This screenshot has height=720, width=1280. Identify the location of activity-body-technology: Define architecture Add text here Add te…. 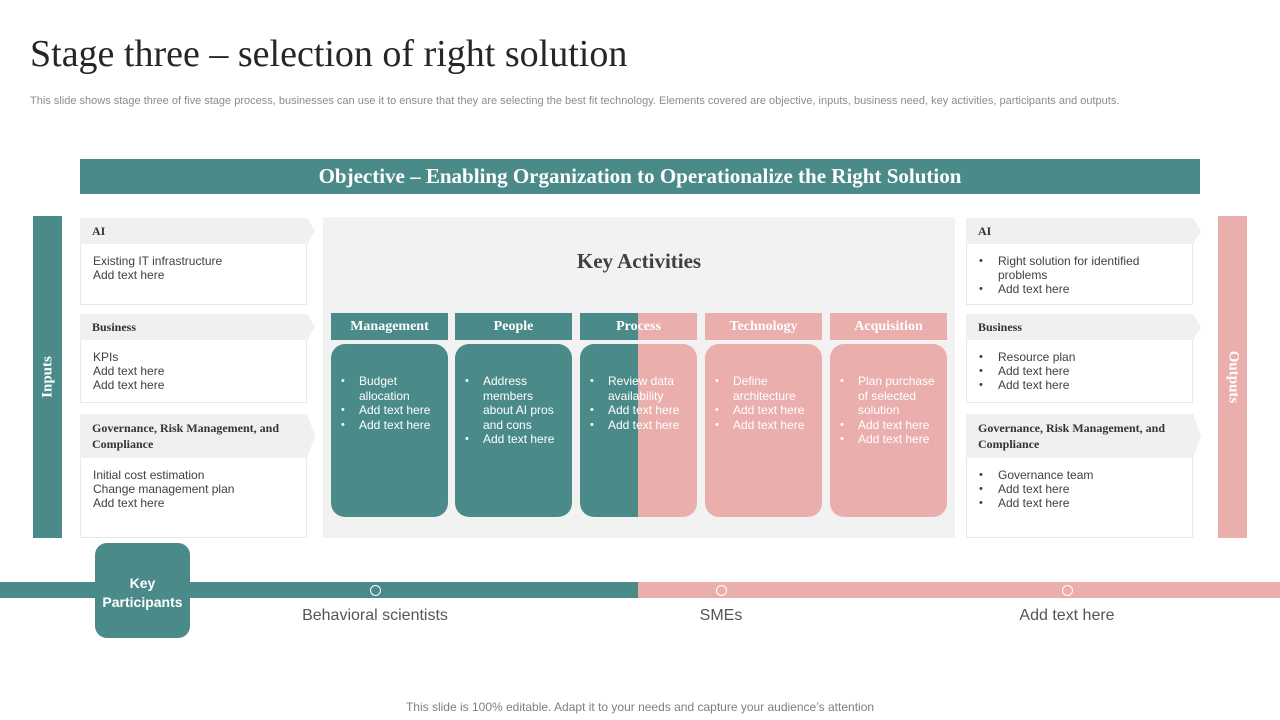
(763, 430).